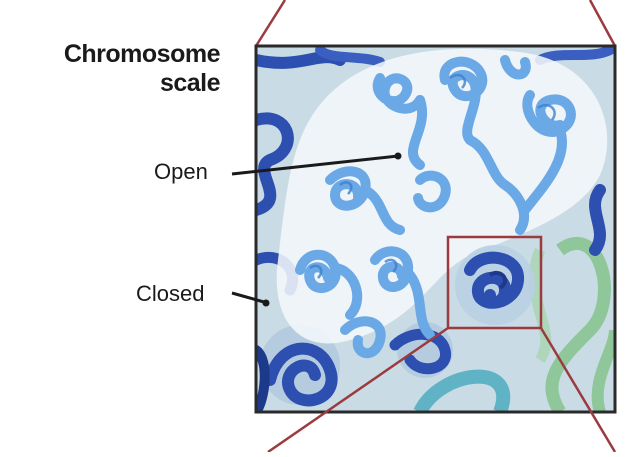 Image resolution: width=640 pixels, height=457 pixels. What do you see at coordinates (602, 23) in the screenshot?
I see `zoom-line-top-right` at bounding box center [602, 23].